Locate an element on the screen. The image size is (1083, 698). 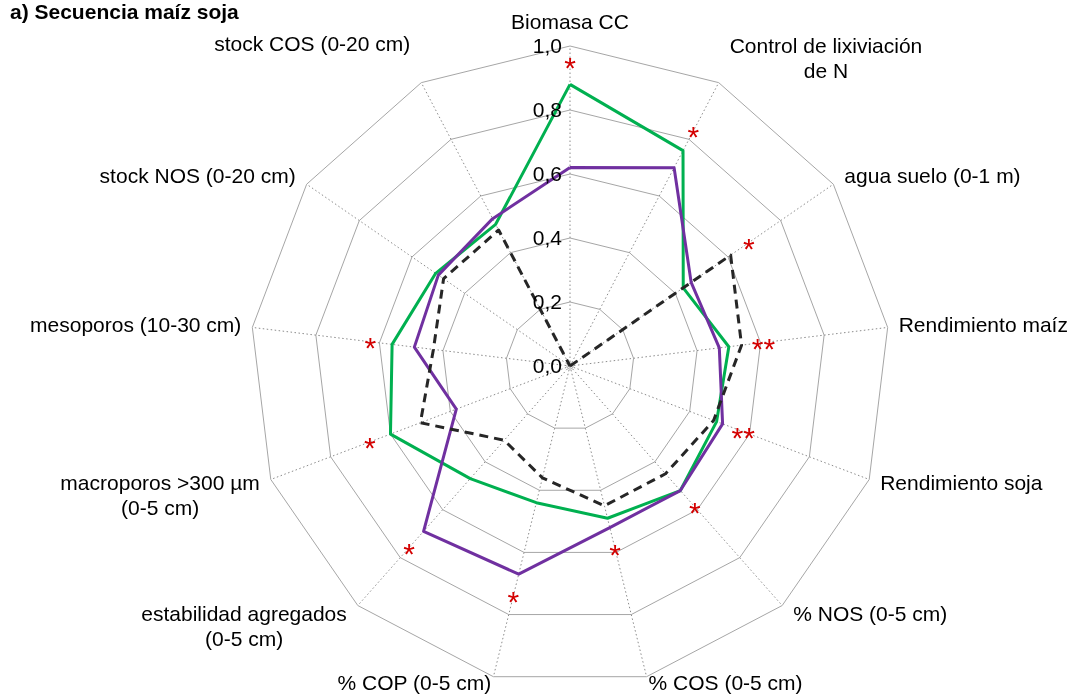
spoke-label: Rendimiento soja is located at coordinates (961, 482).